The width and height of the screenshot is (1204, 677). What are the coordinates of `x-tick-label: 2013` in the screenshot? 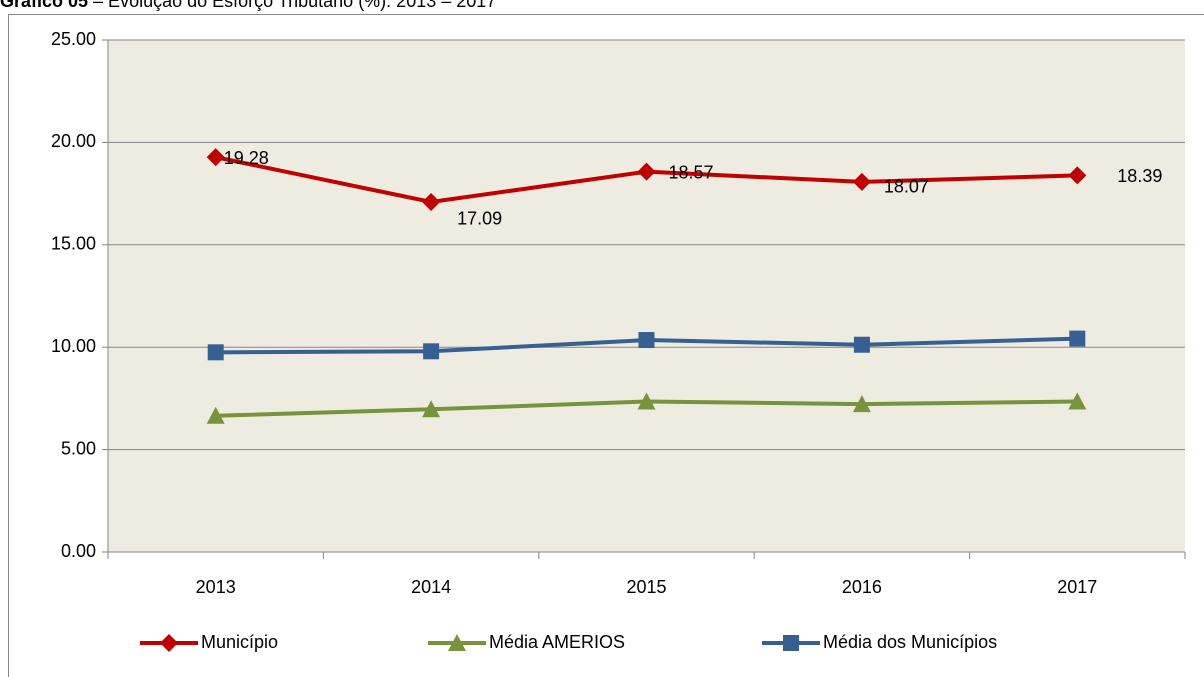 It's located at (216, 587).